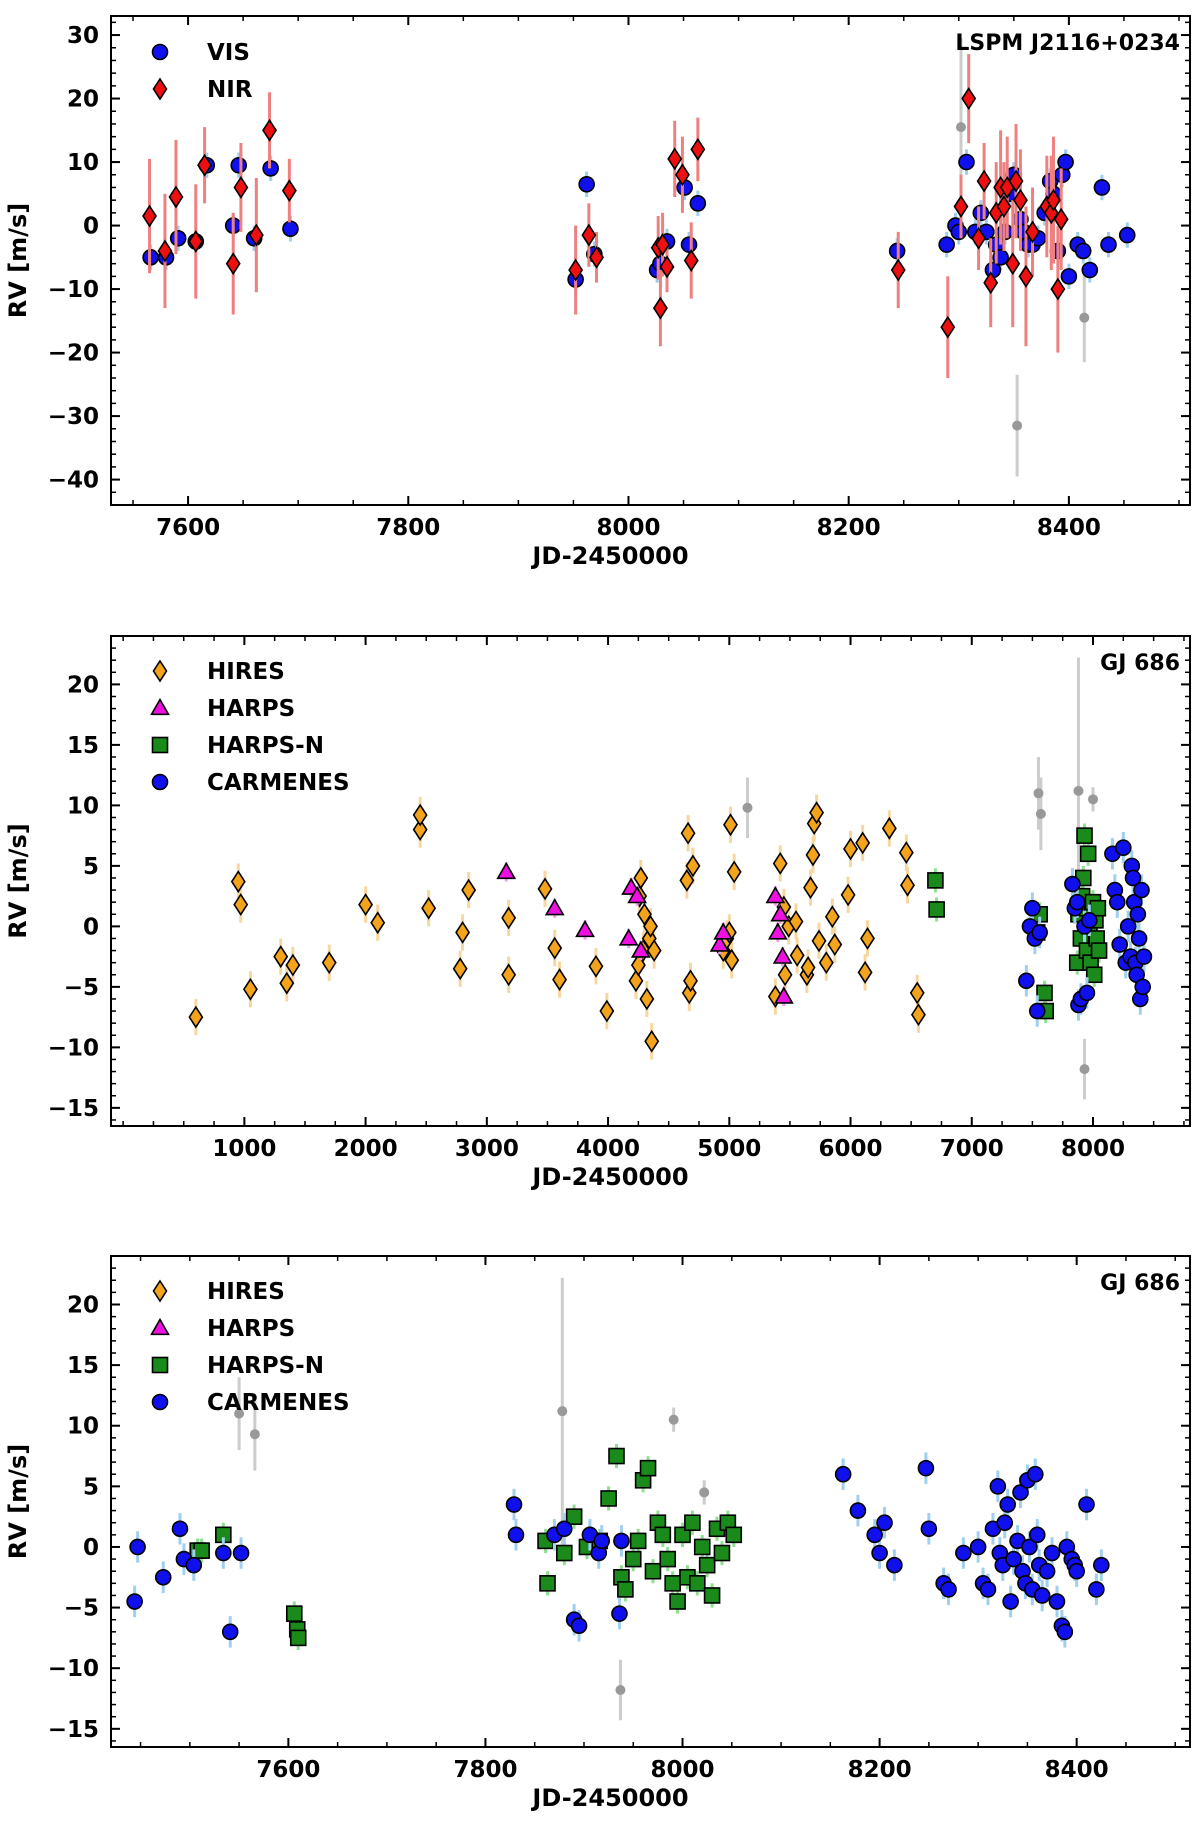 Image resolution: width=1200 pixels, height=1829 pixels. I want to click on y-tick-label: 5, so click(91, 1487).